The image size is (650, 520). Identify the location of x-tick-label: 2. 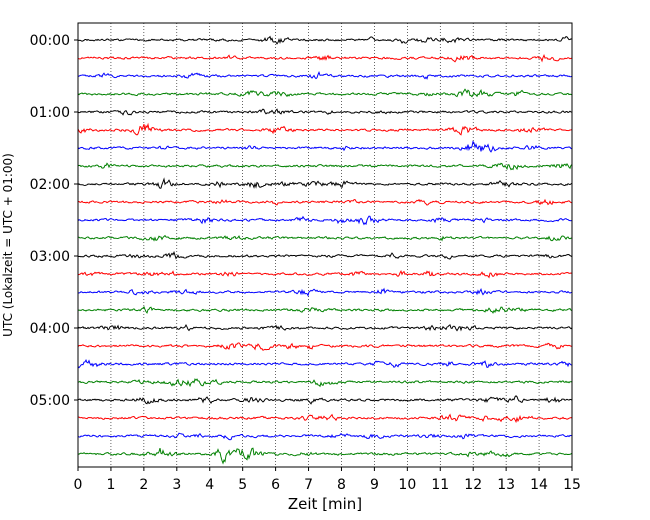
(143, 485).